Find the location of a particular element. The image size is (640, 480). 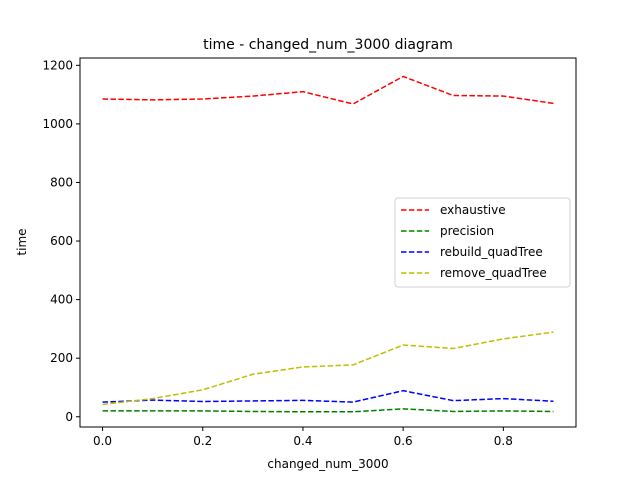

x-tick-label: 0.4 is located at coordinates (302, 441).